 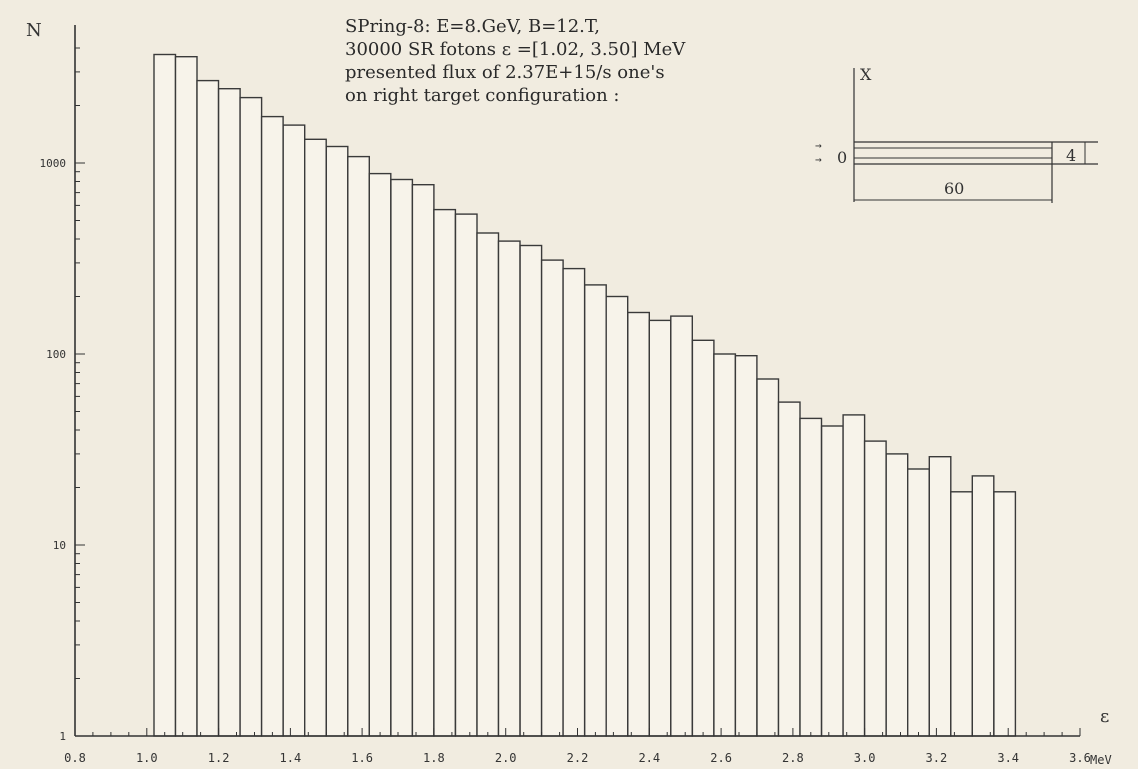 I want to click on y-tick-label: 10, so click(x=59, y=545).